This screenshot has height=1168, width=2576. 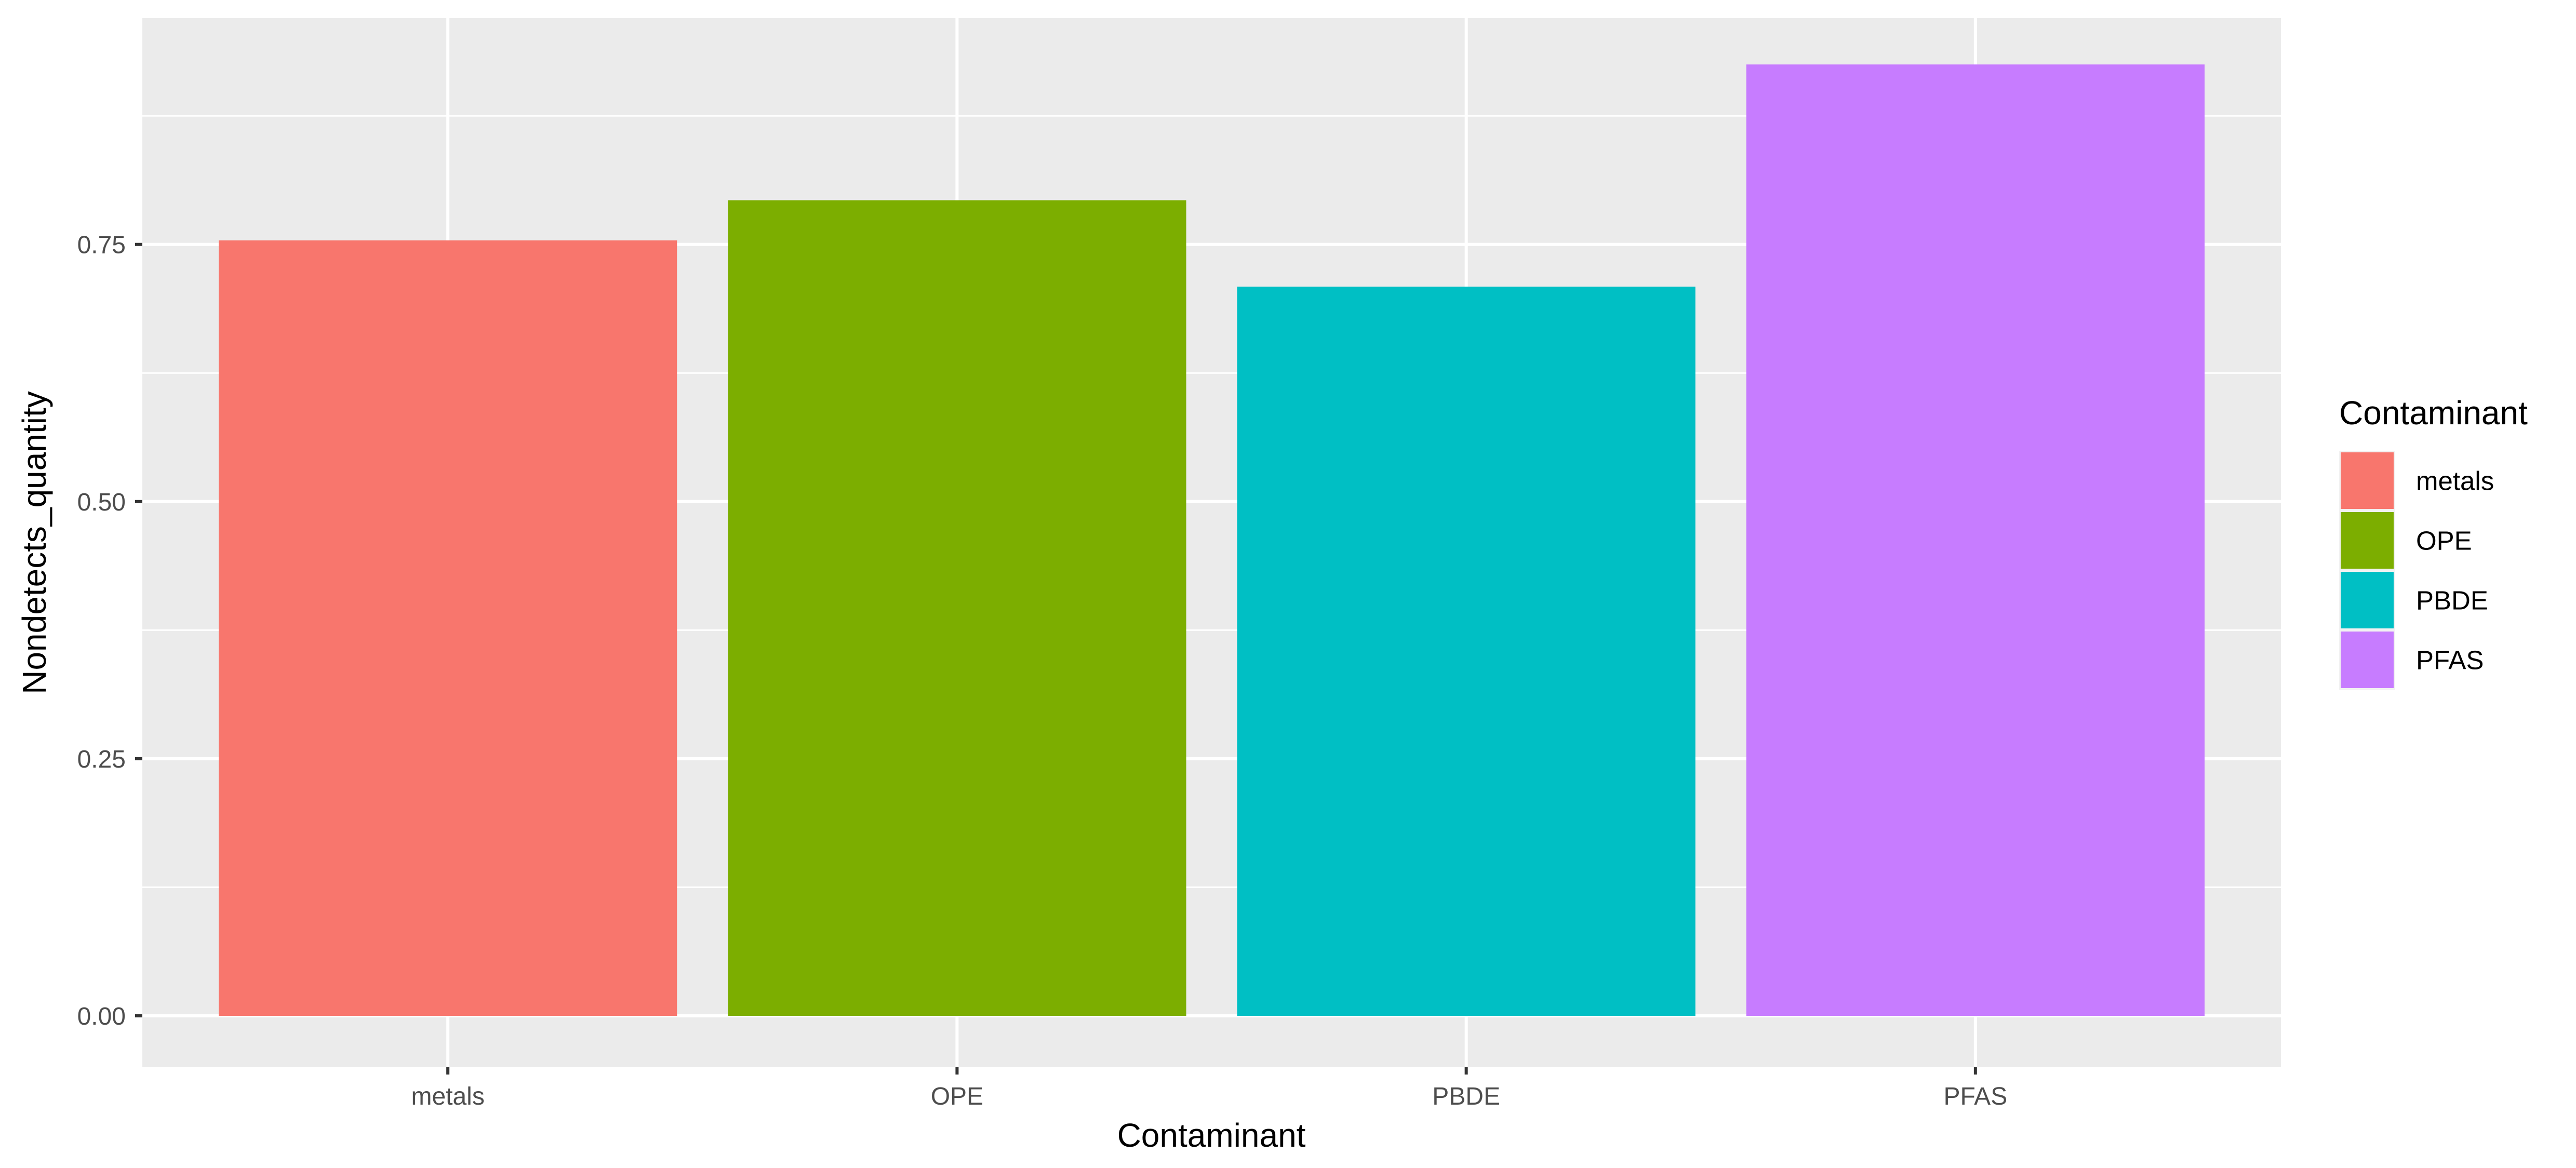 I want to click on legend-title: Contaminant, so click(x=2433, y=413).